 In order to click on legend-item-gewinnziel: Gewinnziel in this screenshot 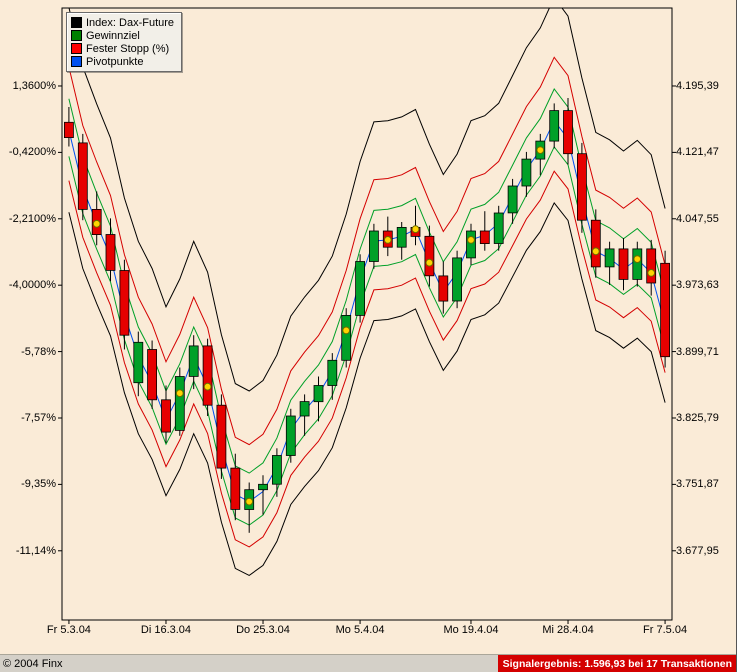, I will do `click(122, 35)`.